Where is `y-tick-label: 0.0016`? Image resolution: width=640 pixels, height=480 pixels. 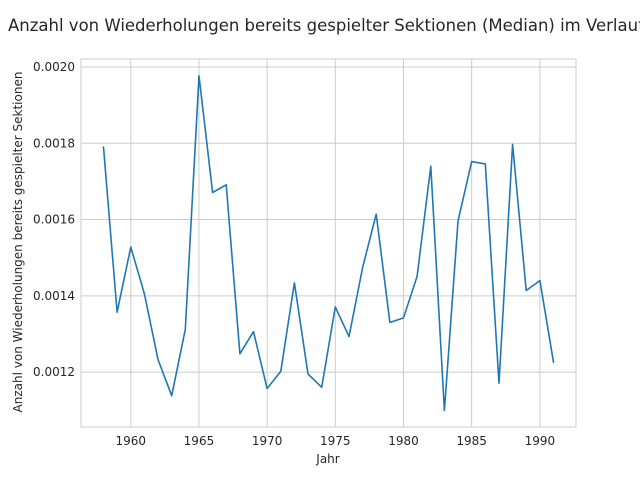
y-tick-label: 0.0016 is located at coordinates (54, 220).